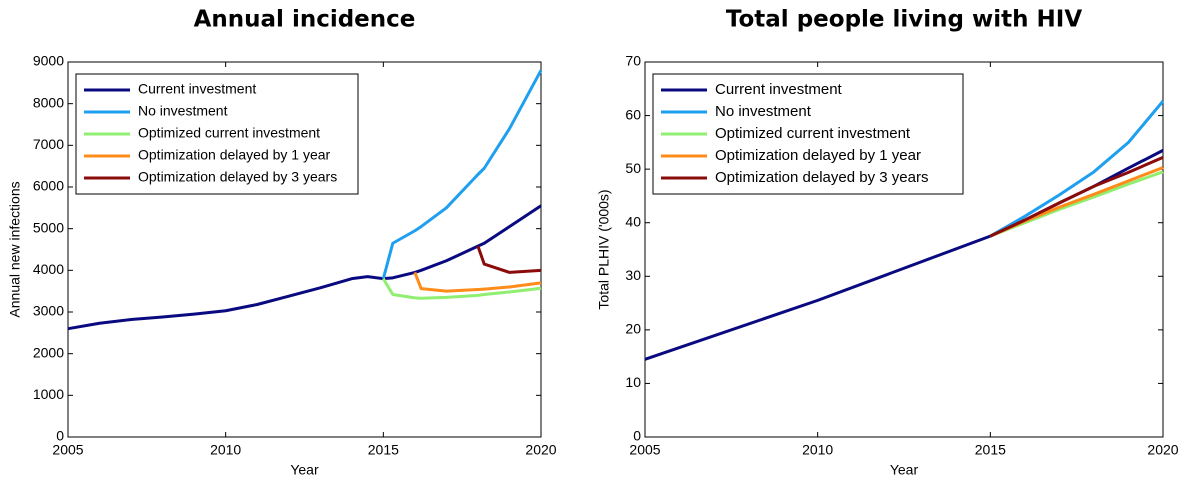  I want to click on y-tick-label: 7000, so click(48, 144).